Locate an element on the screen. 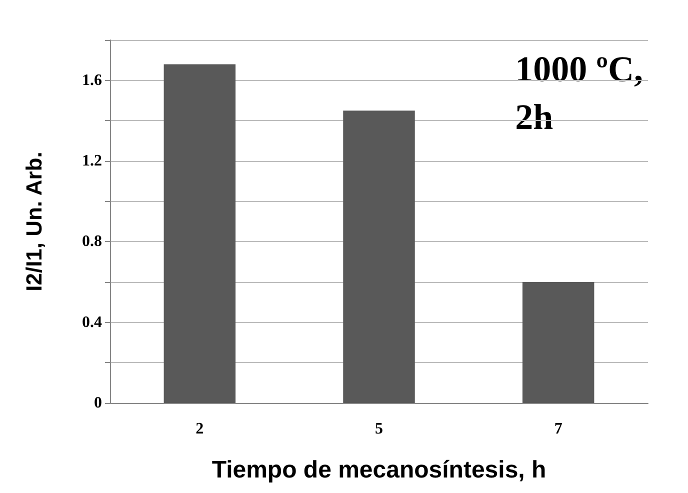 This screenshot has width=688, height=493. y-tick-label: 0 is located at coordinates (98, 403).